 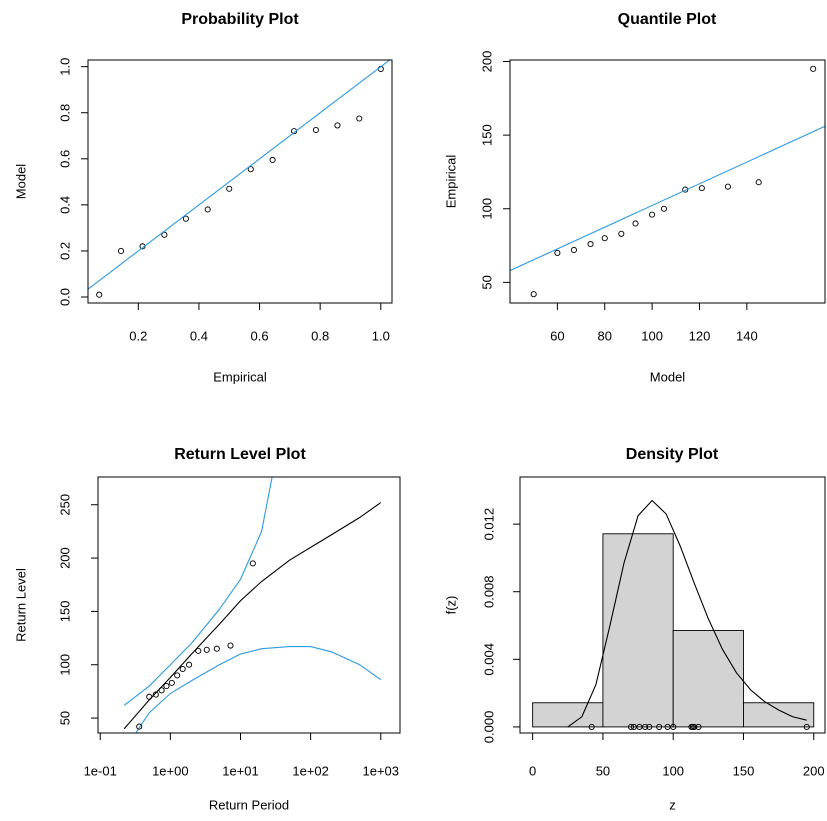 I want to click on x-tick-label: 100, so click(x=652, y=335).